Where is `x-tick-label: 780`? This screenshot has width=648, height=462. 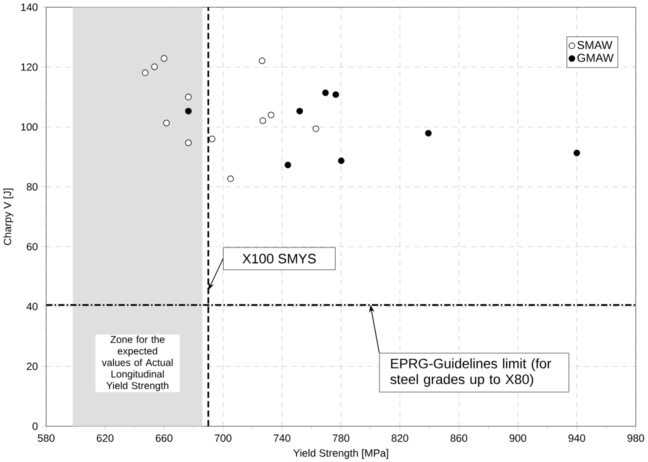 x-tick-label: 780 is located at coordinates (341, 438).